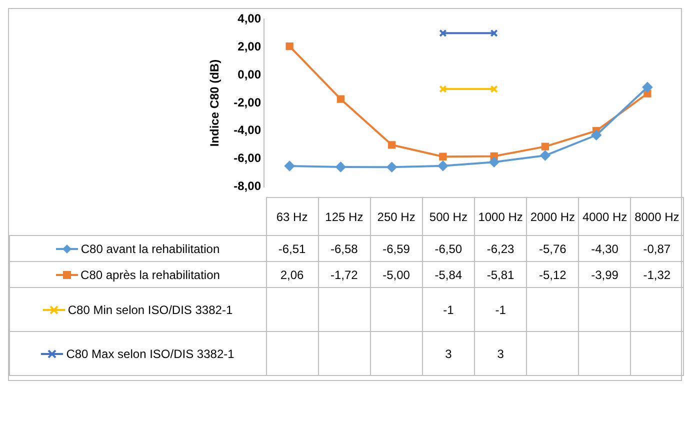 The image size is (690, 425). What do you see at coordinates (656, 217) in the screenshot?
I see `x-tick-label: 8000 Hz` at bounding box center [656, 217].